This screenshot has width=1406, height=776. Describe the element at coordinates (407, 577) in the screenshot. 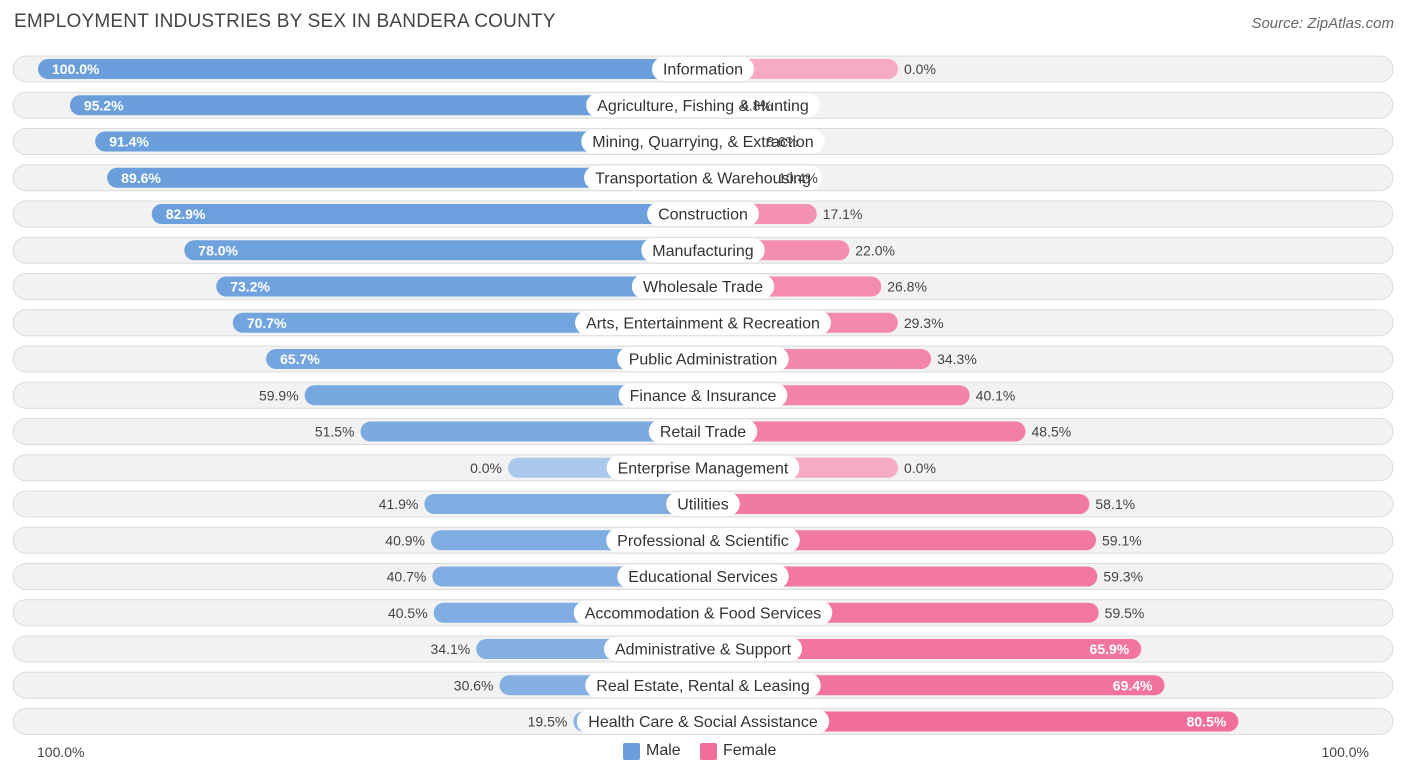

I see `male-value-label: 40.7%` at that location.